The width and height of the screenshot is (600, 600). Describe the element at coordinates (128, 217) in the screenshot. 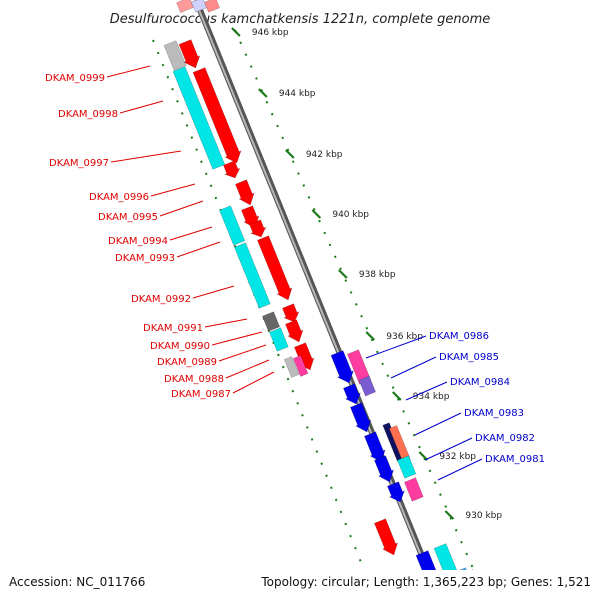

I see `gene-label-left: DKAM_0995` at that location.